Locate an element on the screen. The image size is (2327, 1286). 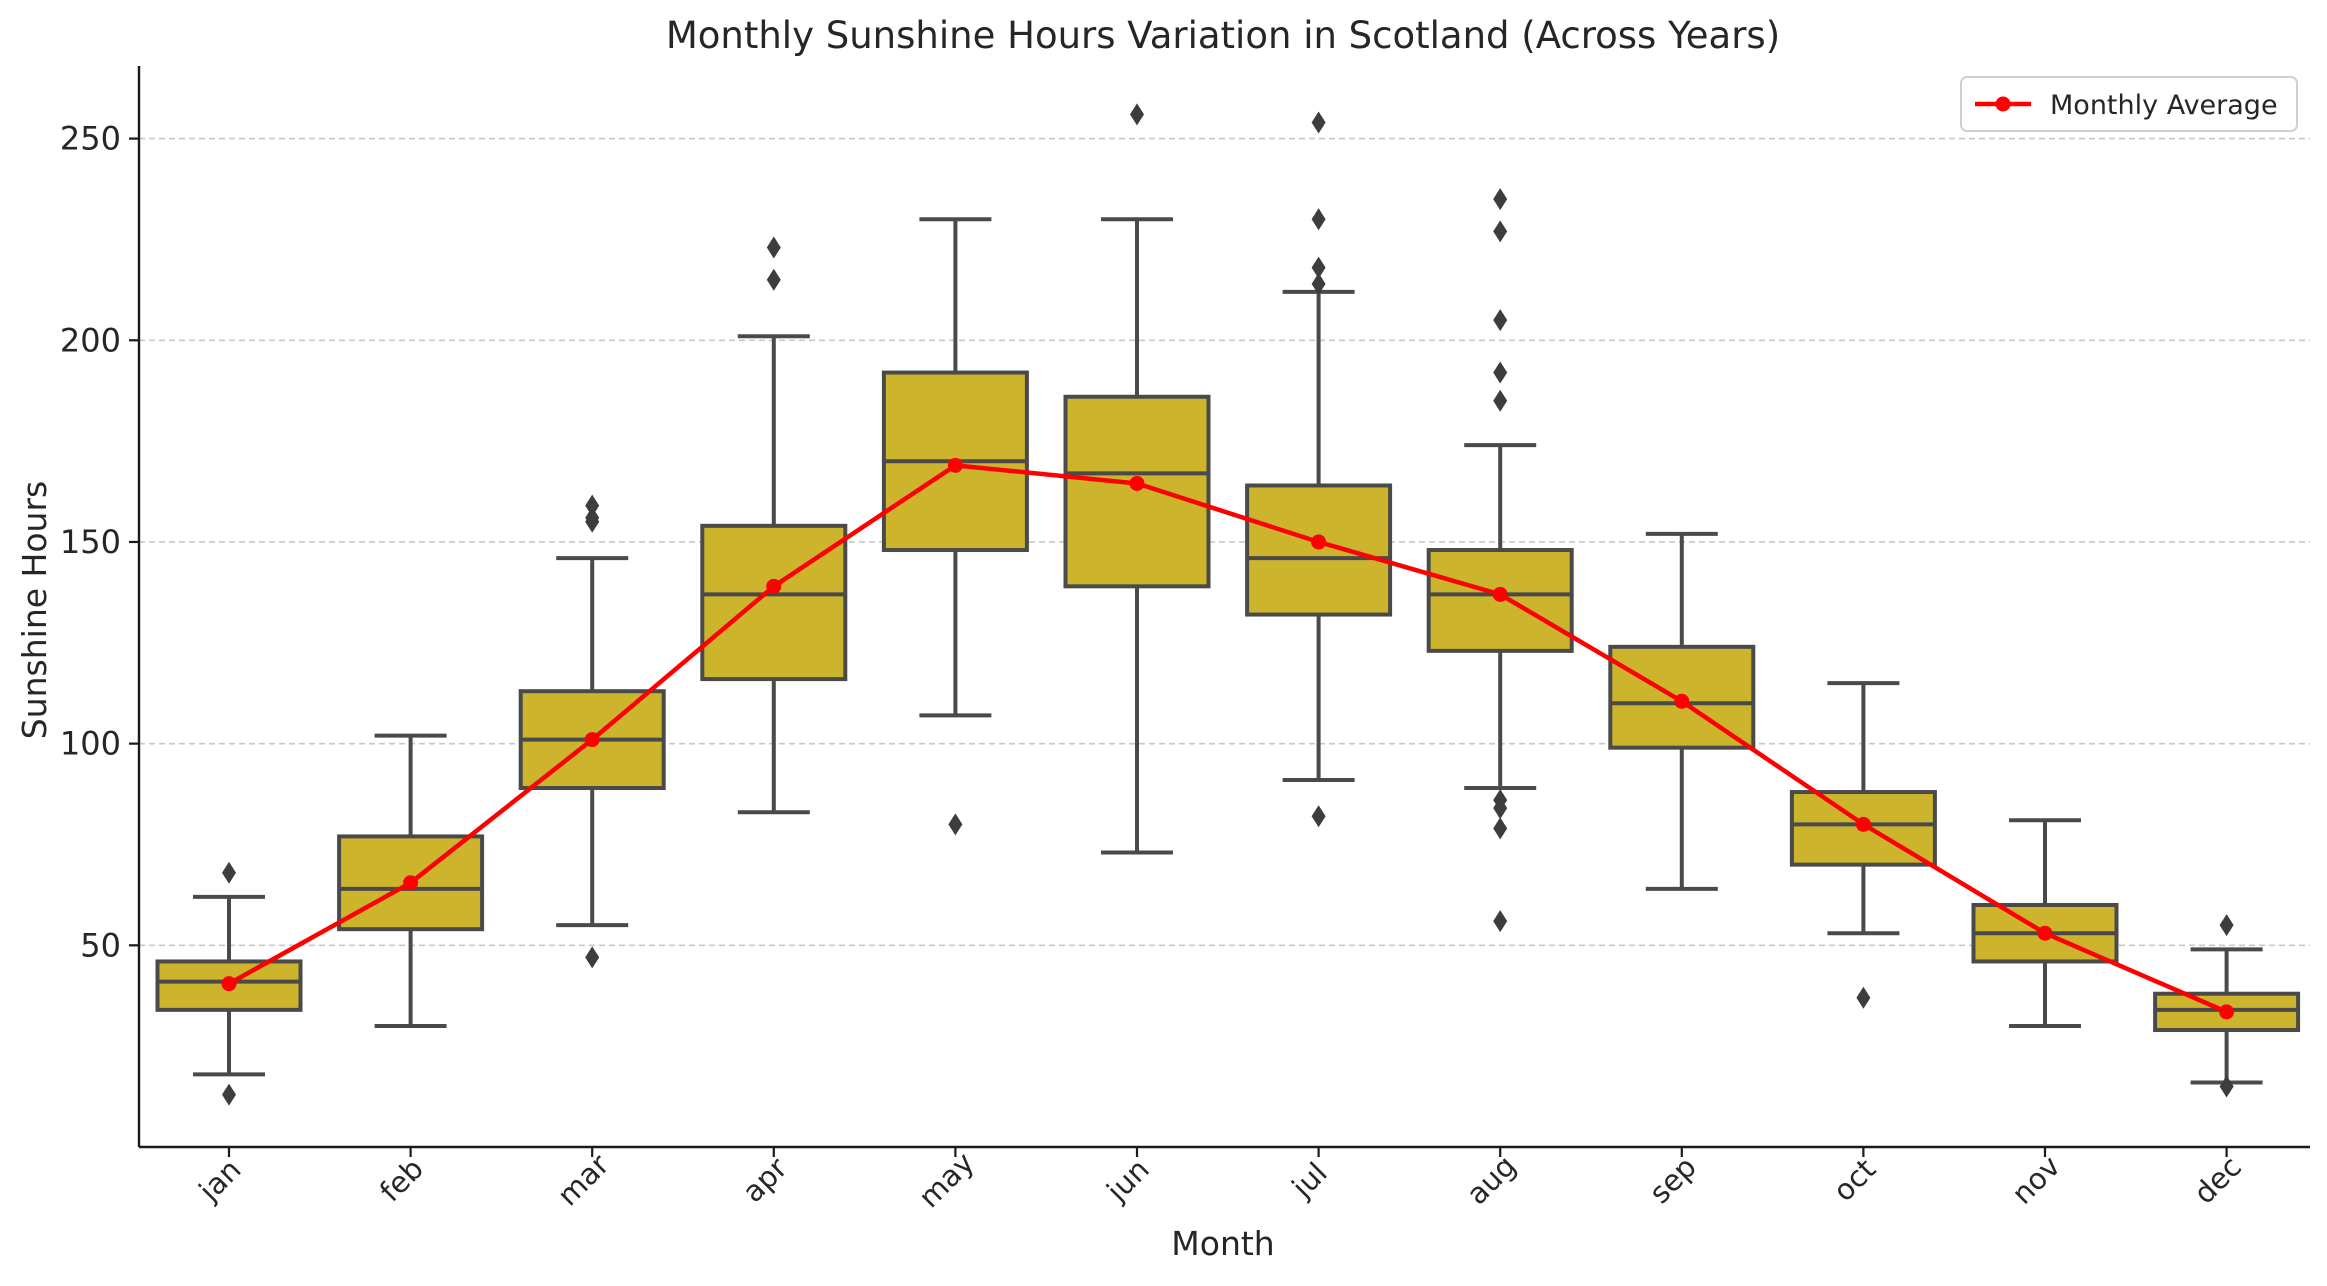
y-axis-label: Sunshine Hours is located at coordinates (34, 610).